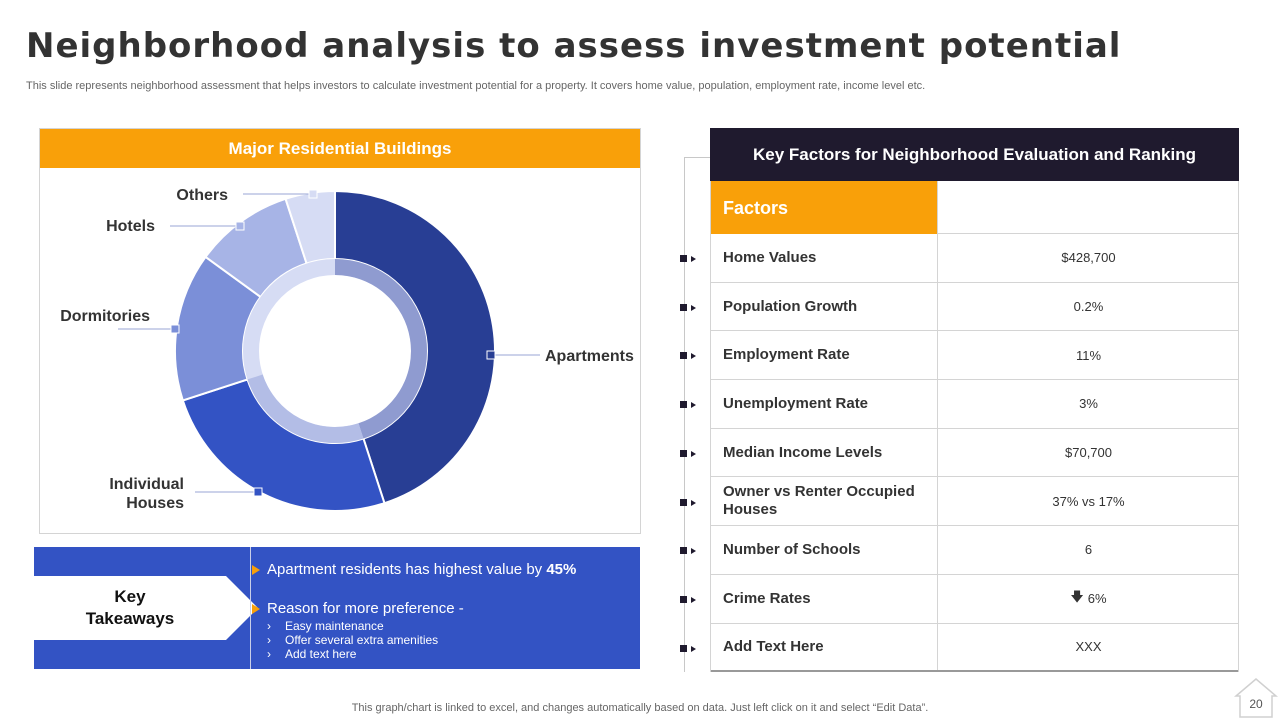  I want to click on takeaway-line-1-text: Apartment residents has highest value by, so click(407, 569).